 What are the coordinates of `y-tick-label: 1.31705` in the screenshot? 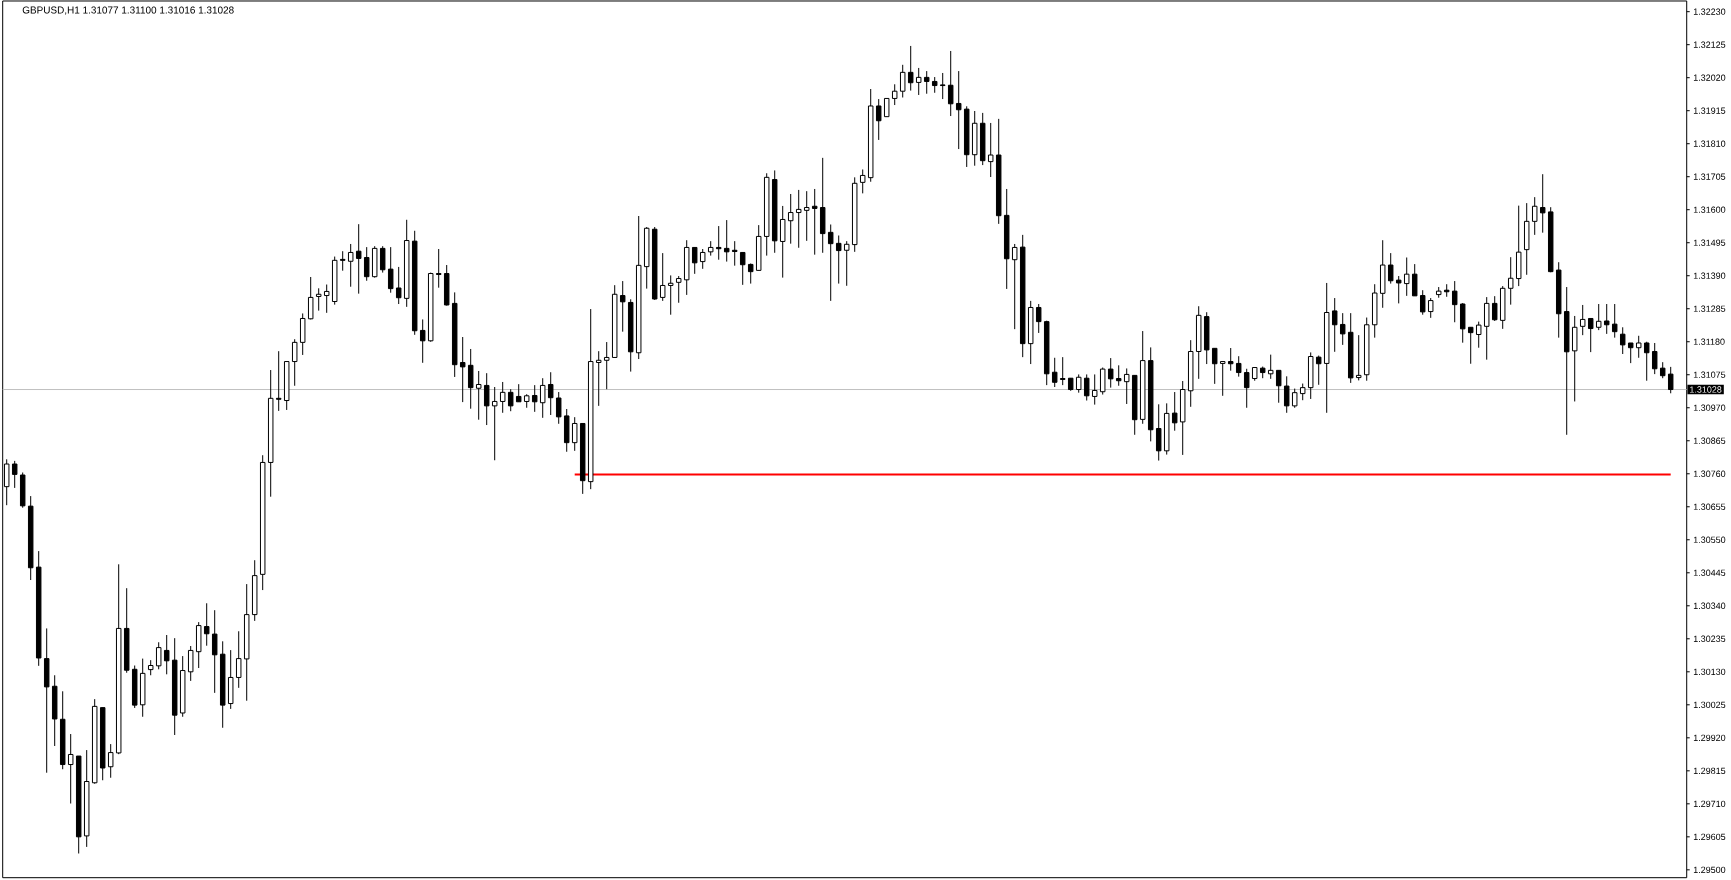 It's located at (1709, 176).